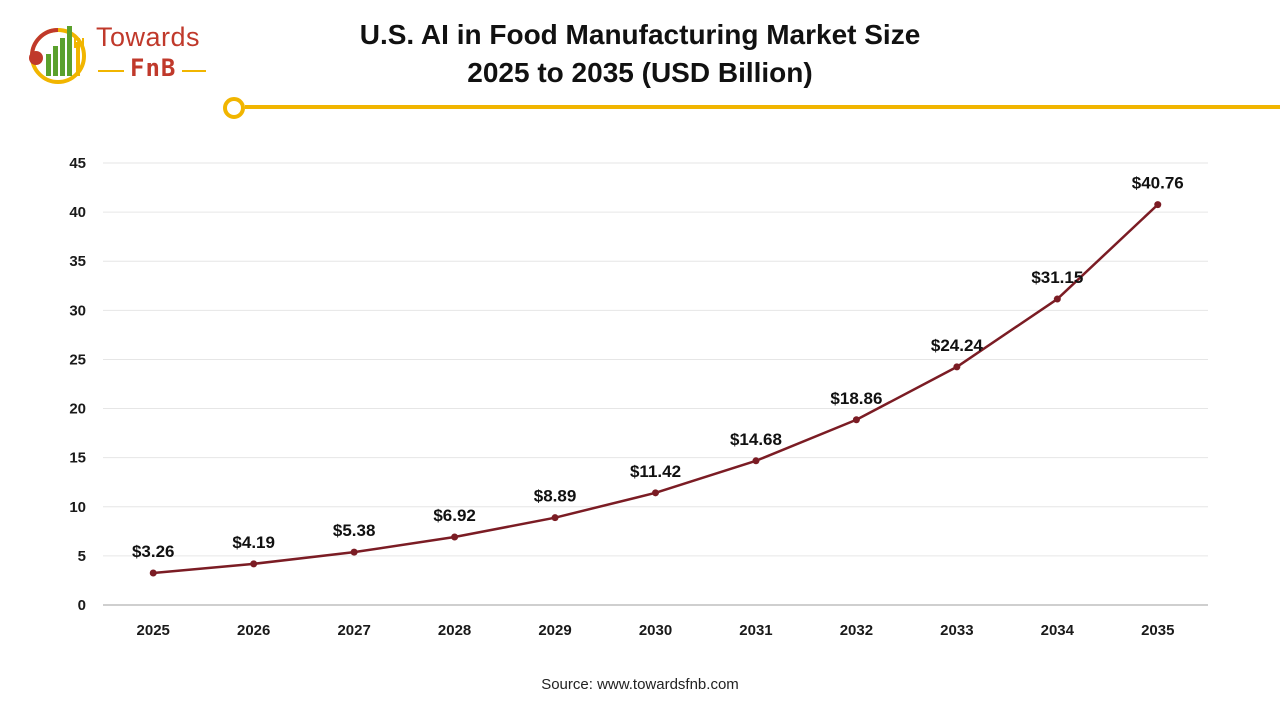 This screenshot has width=1280, height=720. I want to click on x-tick-label: 2034, so click(1058, 630).